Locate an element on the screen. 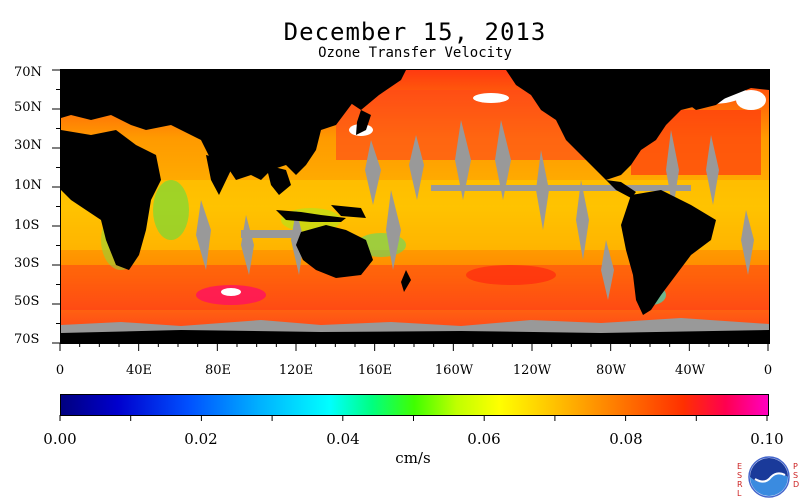  logo-letter: R is located at coordinates (740, 484).